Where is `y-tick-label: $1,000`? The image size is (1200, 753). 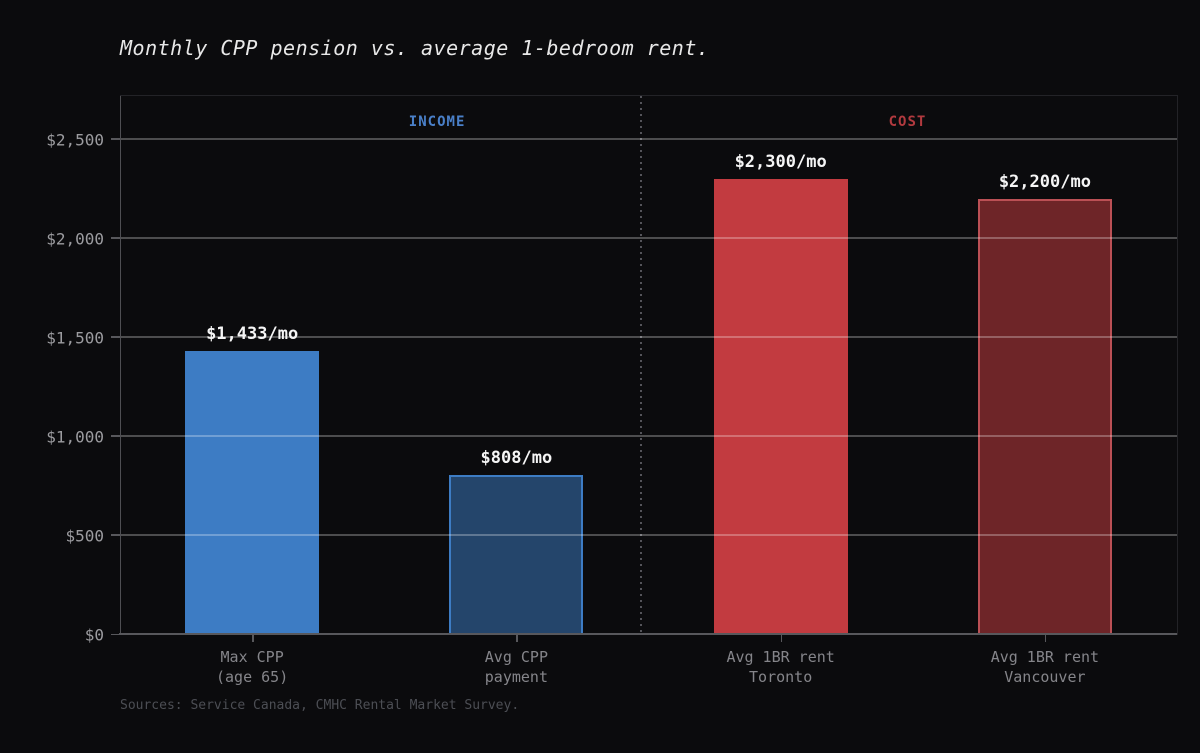 y-tick-label: $1,000 is located at coordinates (75, 437).